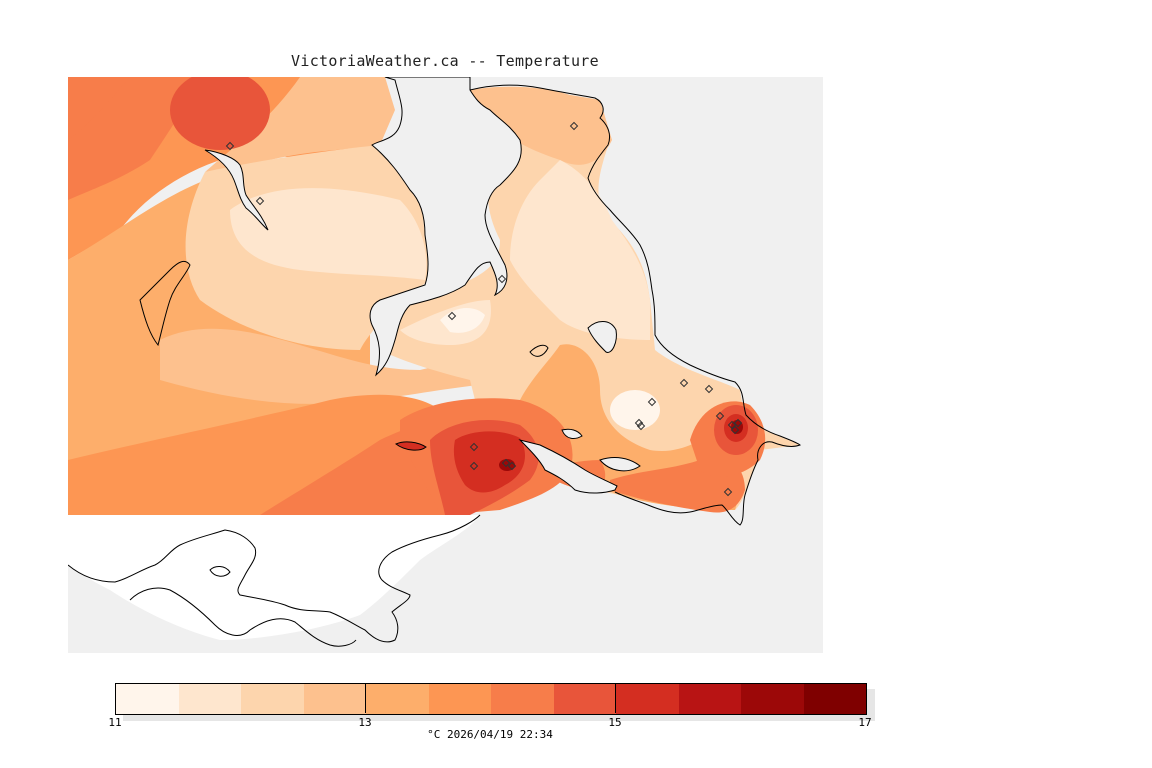 The width and height of the screenshot is (1152, 768). What do you see at coordinates (365, 722) in the screenshot?
I see `colorbar-tick-label: 13` at bounding box center [365, 722].